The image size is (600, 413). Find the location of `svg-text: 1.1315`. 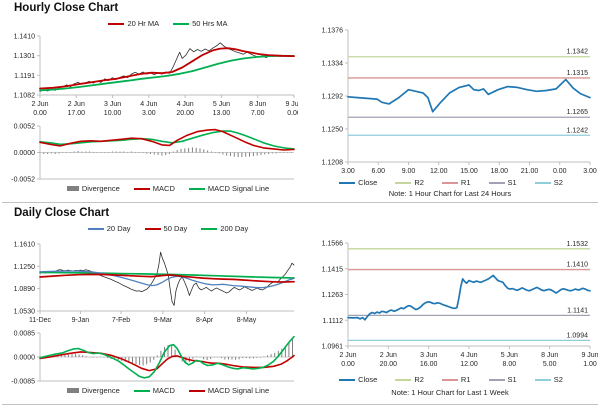

svg-text: 1.1315 is located at coordinates (578, 73).